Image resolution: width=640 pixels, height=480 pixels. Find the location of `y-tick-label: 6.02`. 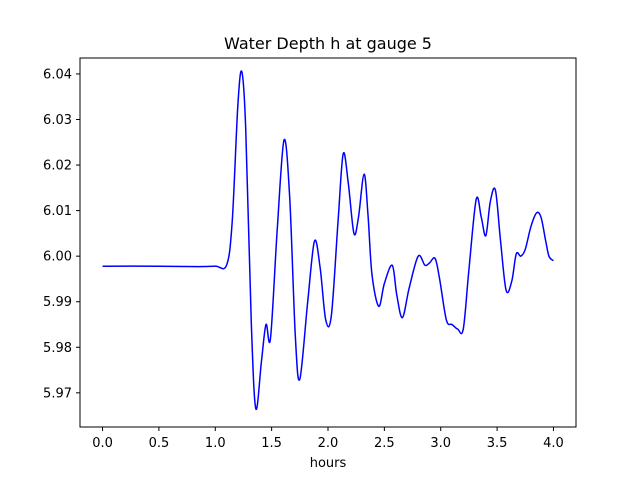

y-tick-label: 6.02 is located at coordinates (57, 166).